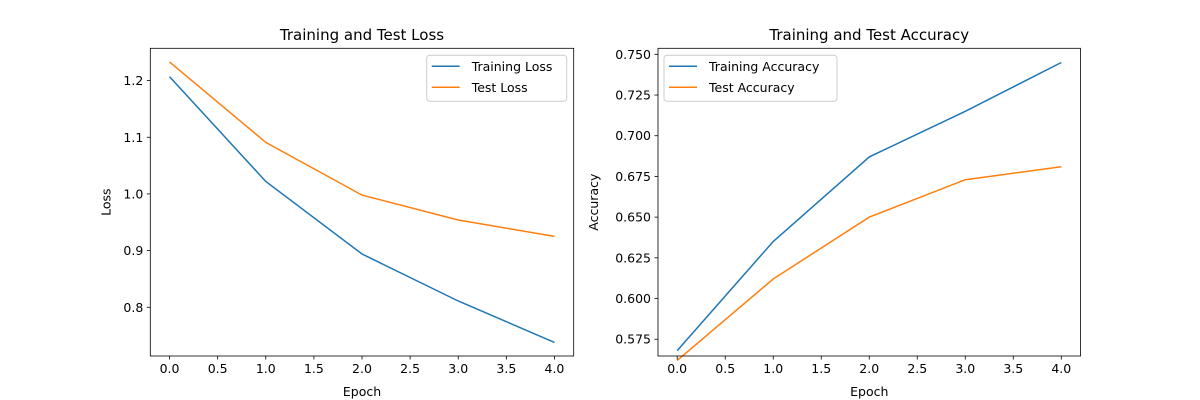  Describe the element at coordinates (868, 35) in the screenshot. I see `chart-title: Training and Test Accuracy` at that location.